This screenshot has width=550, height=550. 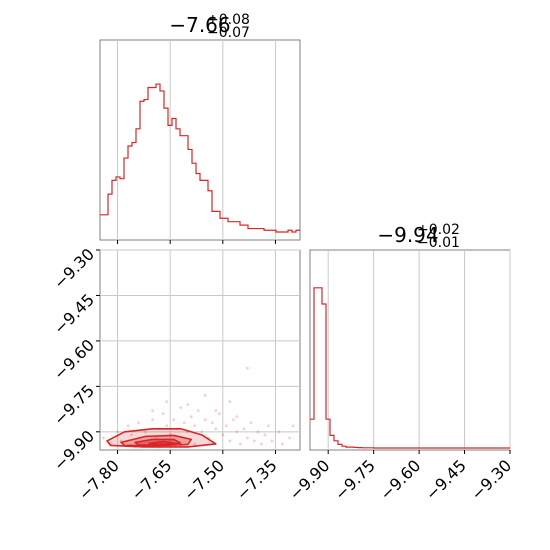 I want to click on joint-gridlines, so click(x=200, y=349).